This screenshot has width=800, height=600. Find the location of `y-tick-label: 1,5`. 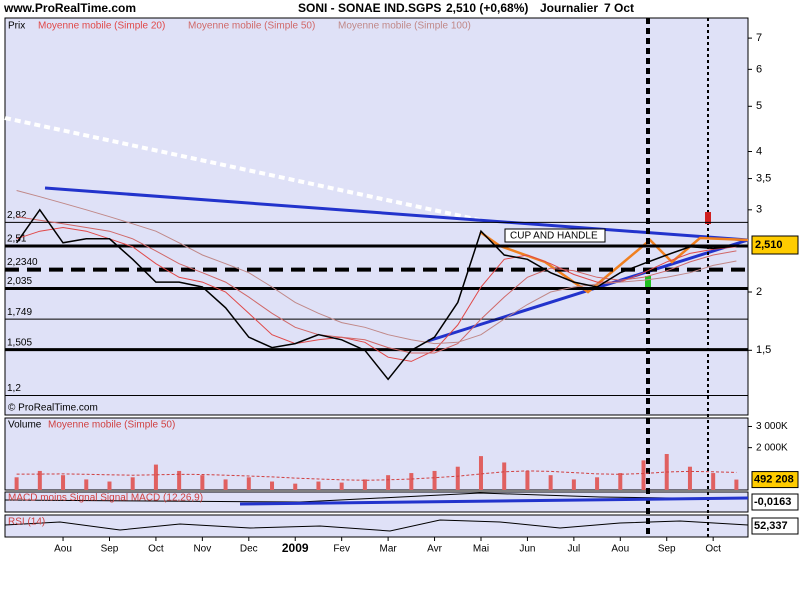

y-tick-label: 1,5 is located at coordinates (763, 350).